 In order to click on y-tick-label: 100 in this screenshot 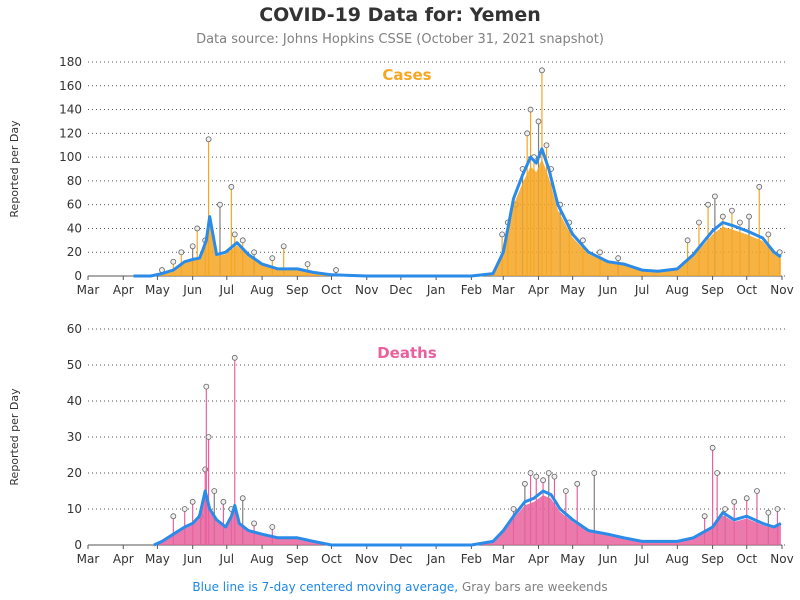, I will do `click(70, 157)`.